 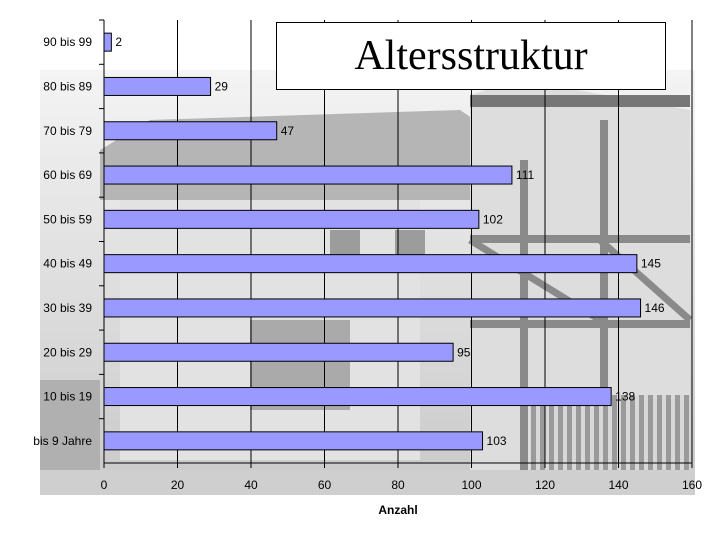 What do you see at coordinates (67, 175) in the screenshot?
I see `category-label: 60 bis 69` at bounding box center [67, 175].